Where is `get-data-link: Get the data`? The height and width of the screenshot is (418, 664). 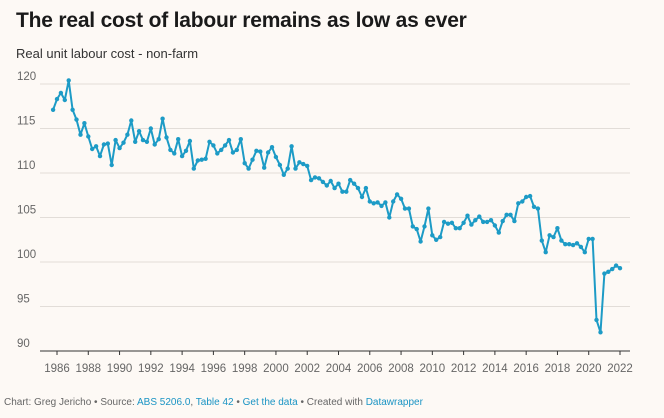 get-data-link: Get the data is located at coordinates (270, 402).